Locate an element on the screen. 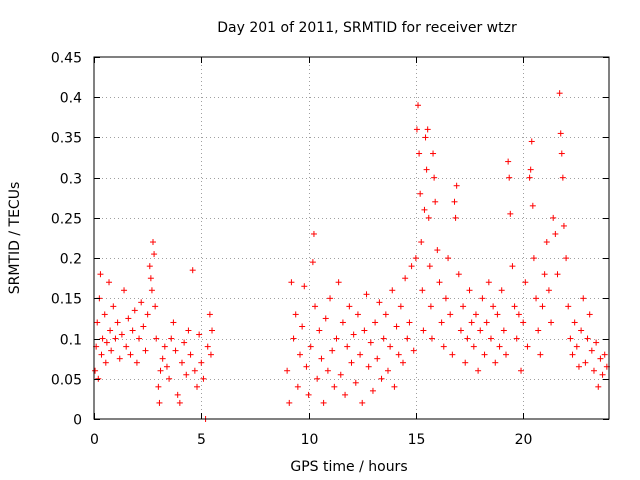 This screenshot has height=480, width=640. y-tick-label: 0.15 is located at coordinates (66, 300).